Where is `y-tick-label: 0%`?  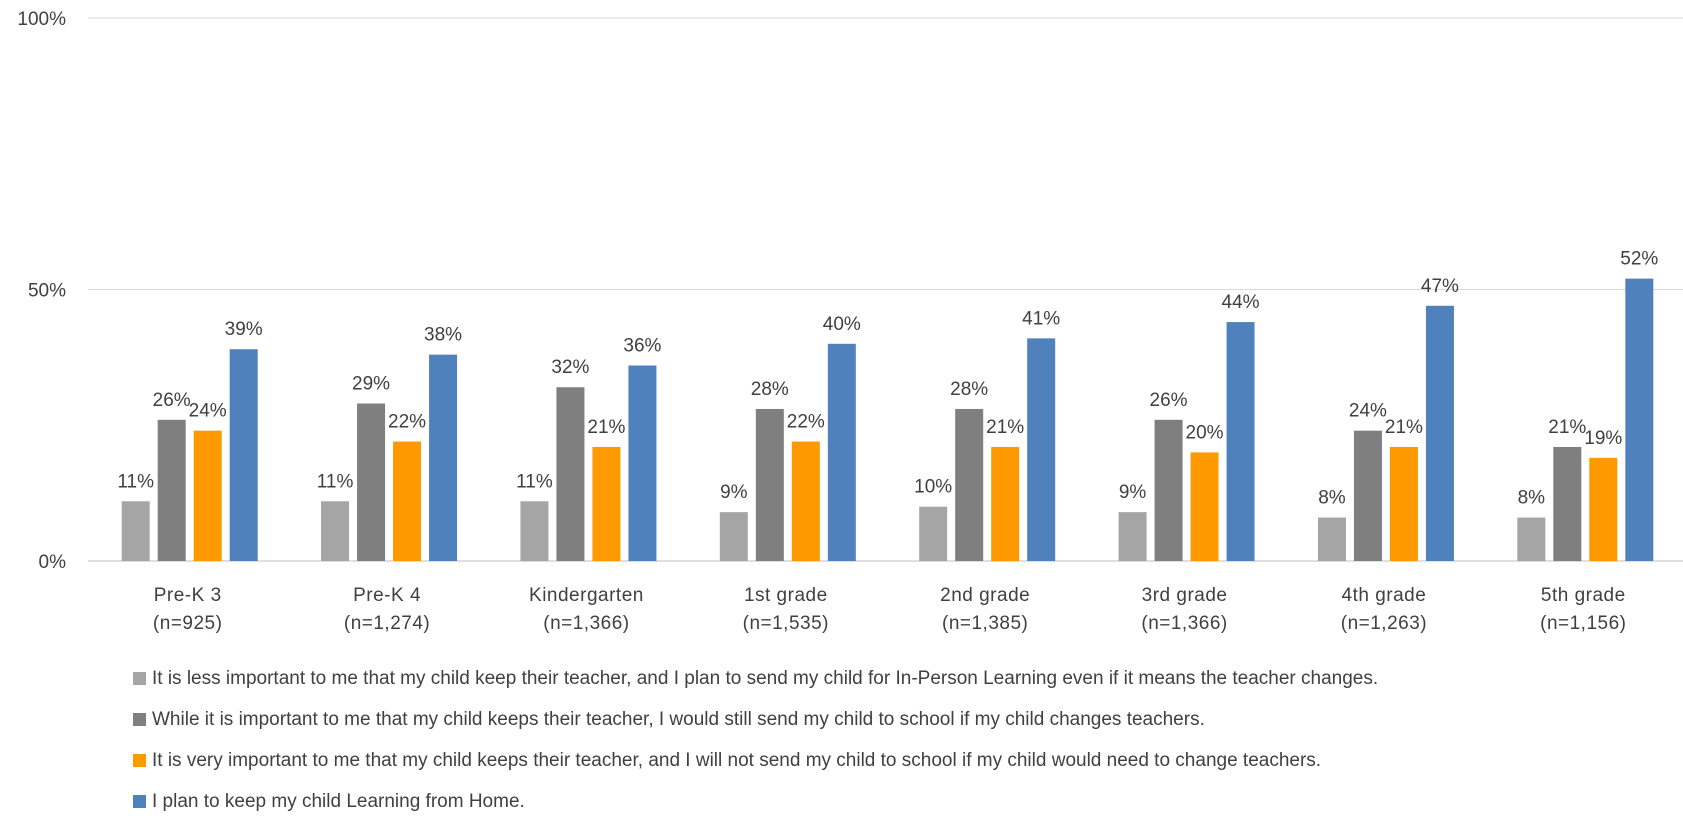
y-tick-label: 0% is located at coordinates (53, 562).